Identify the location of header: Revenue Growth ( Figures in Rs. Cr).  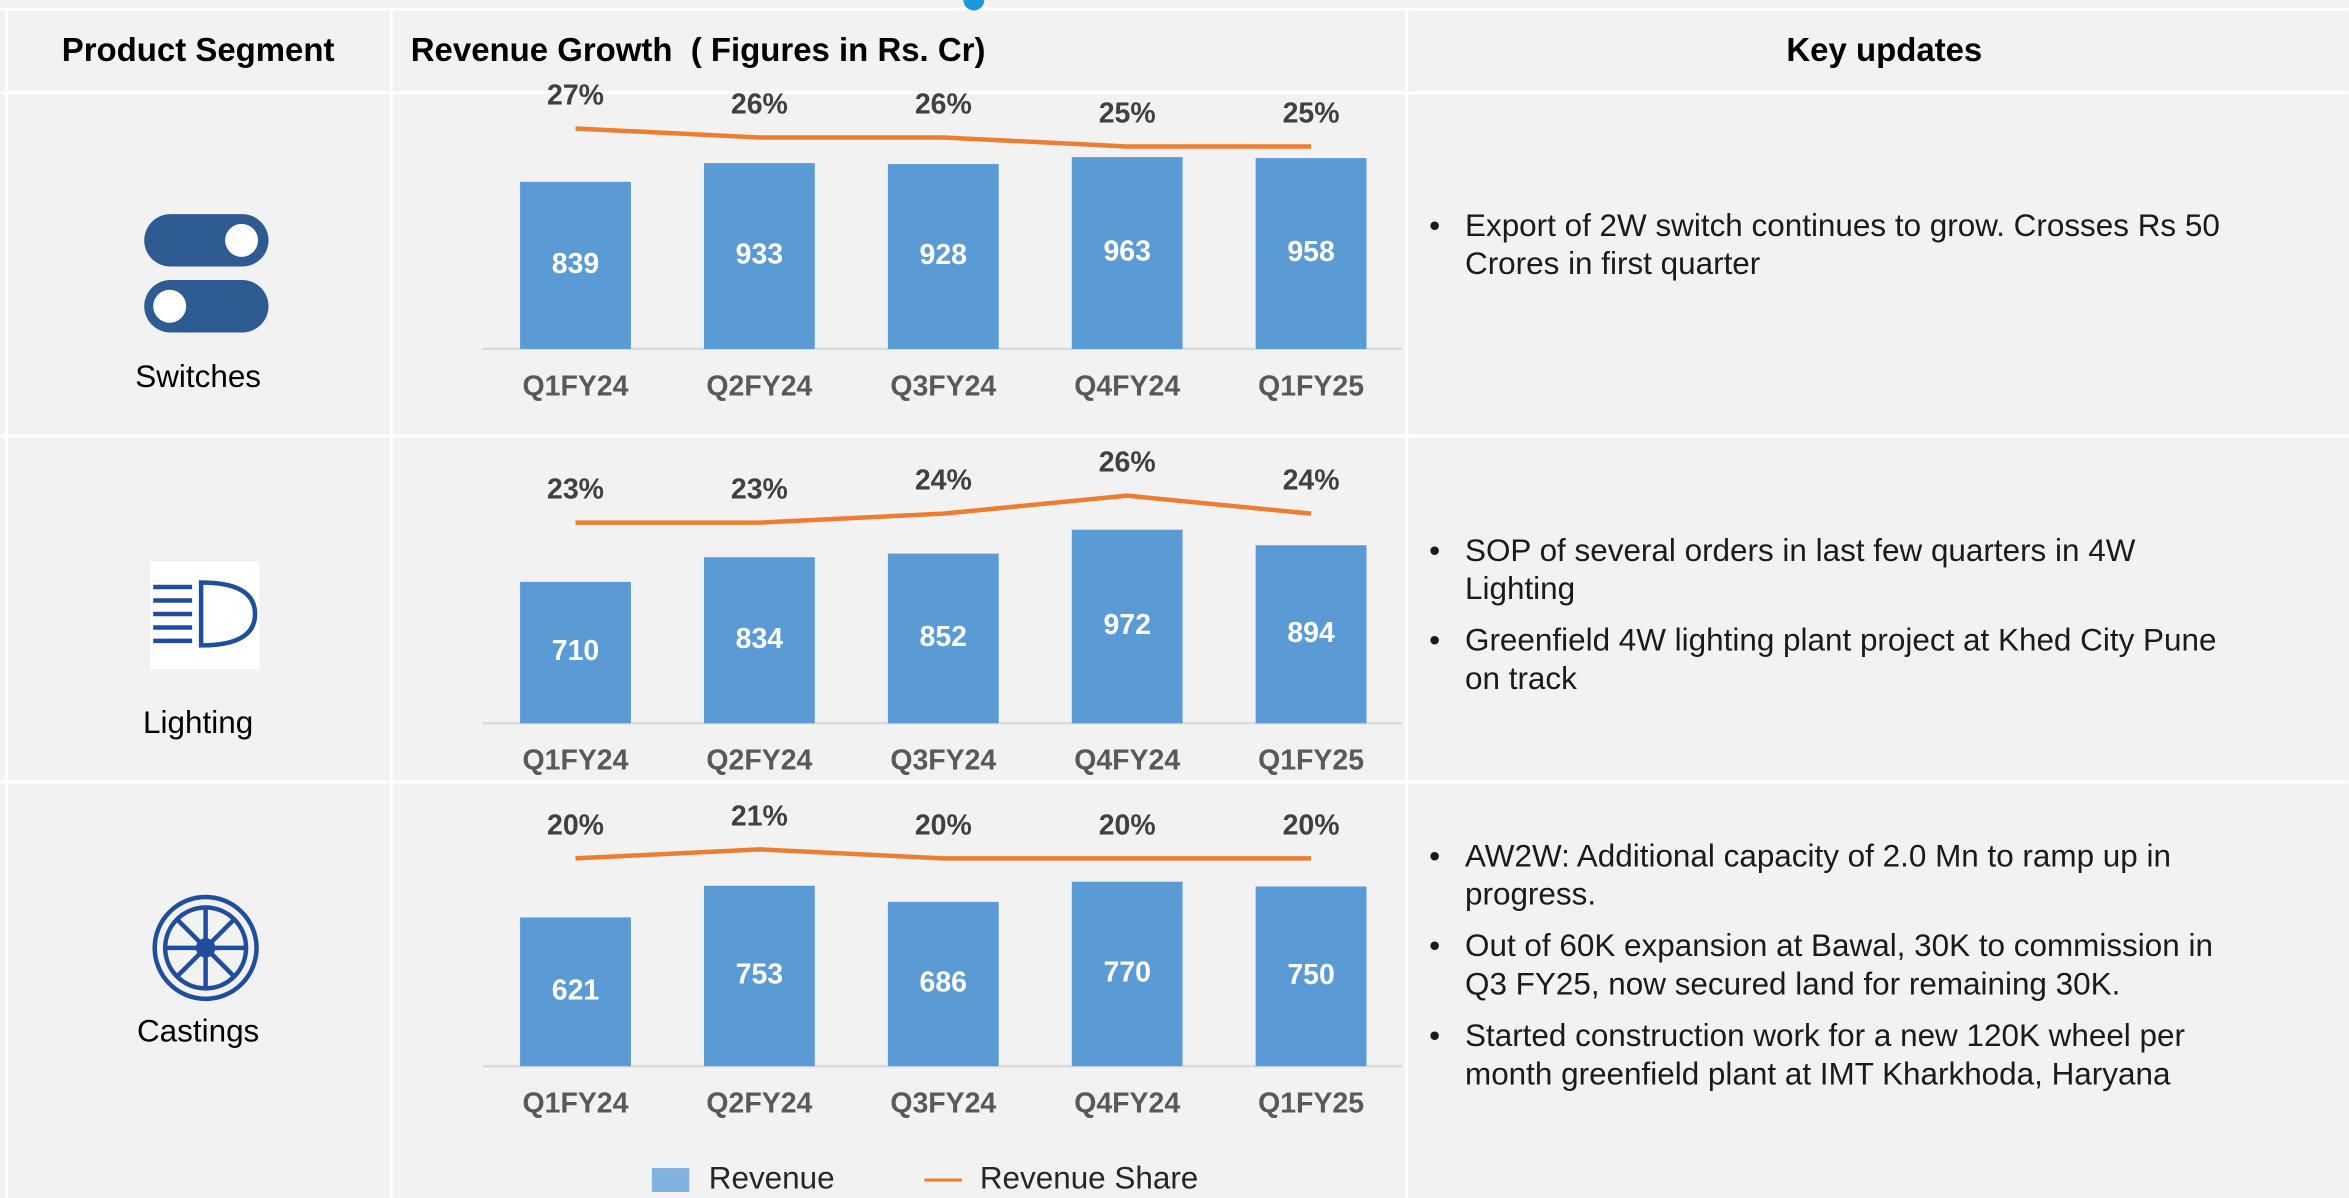
(698, 49).